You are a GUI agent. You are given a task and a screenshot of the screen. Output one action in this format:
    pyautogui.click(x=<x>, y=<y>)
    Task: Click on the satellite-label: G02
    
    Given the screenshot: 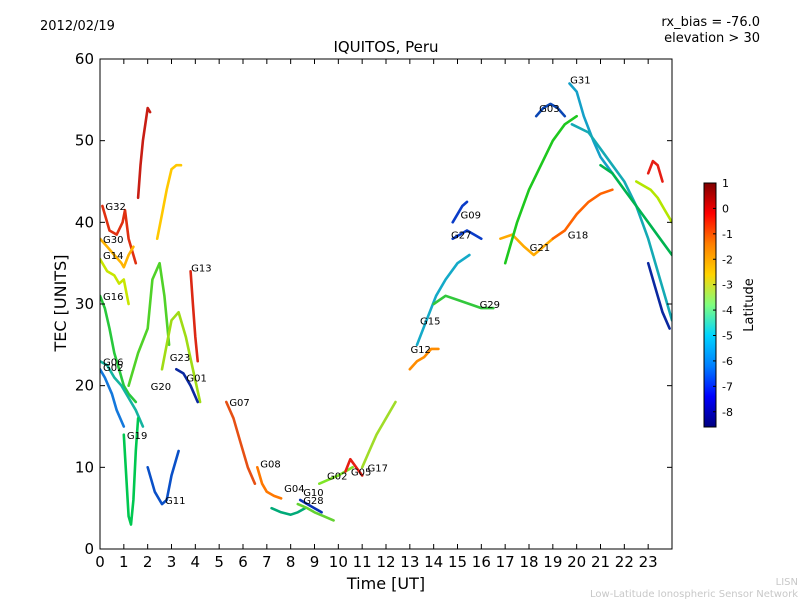 What is the action you would take?
    pyautogui.click(x=113, y=368)
    